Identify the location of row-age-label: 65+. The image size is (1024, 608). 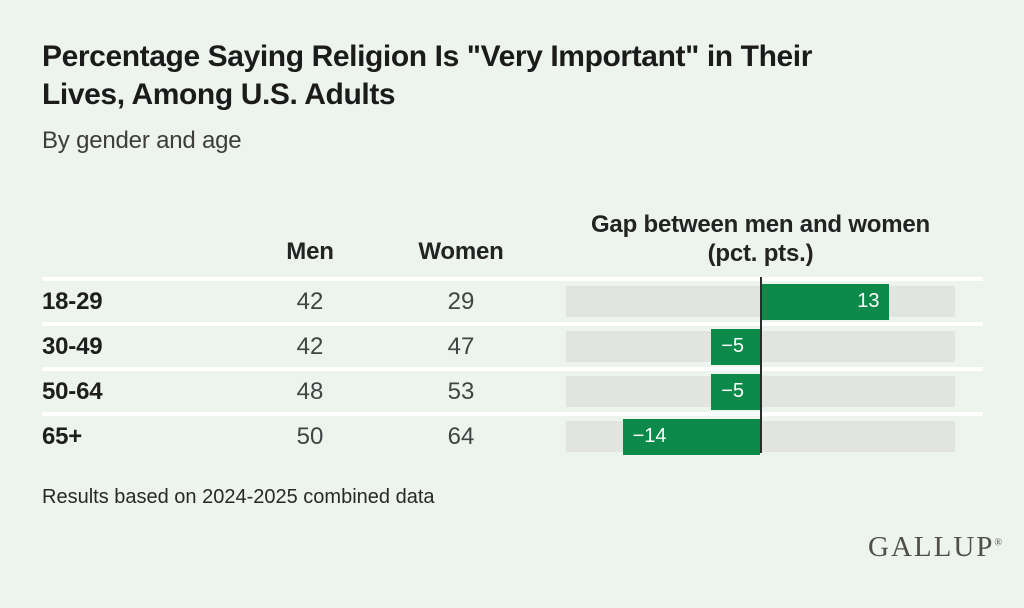
(62, 436).